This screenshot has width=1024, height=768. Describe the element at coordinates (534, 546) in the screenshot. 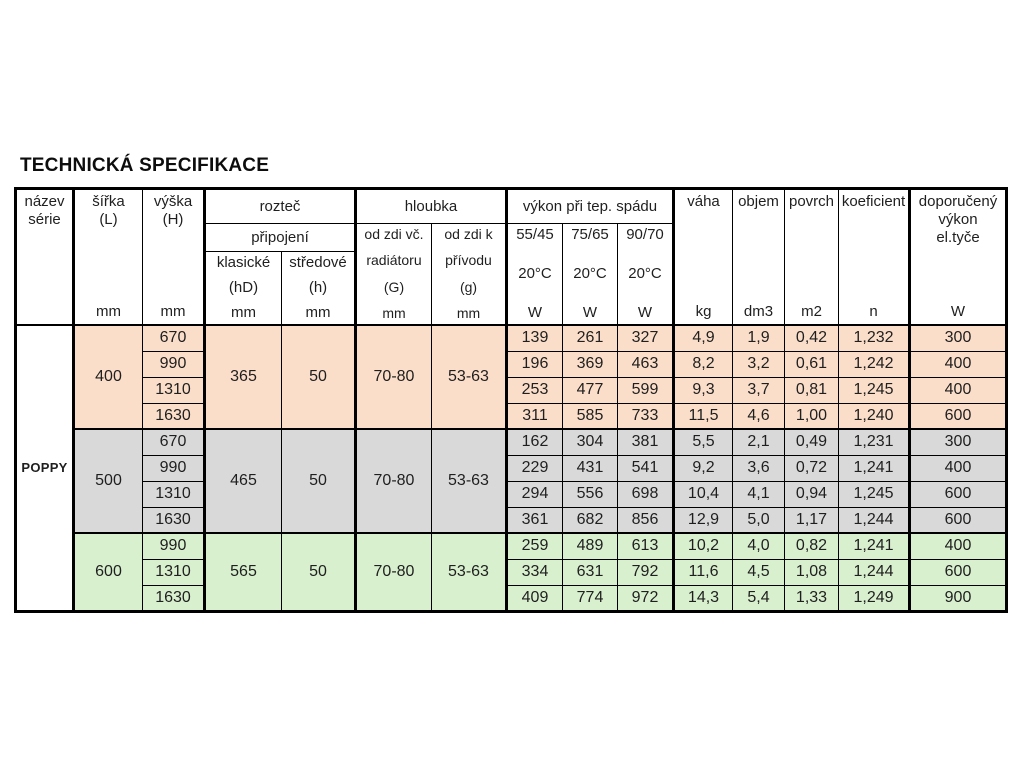

I see `power-55-45-cell: 259` at that location.